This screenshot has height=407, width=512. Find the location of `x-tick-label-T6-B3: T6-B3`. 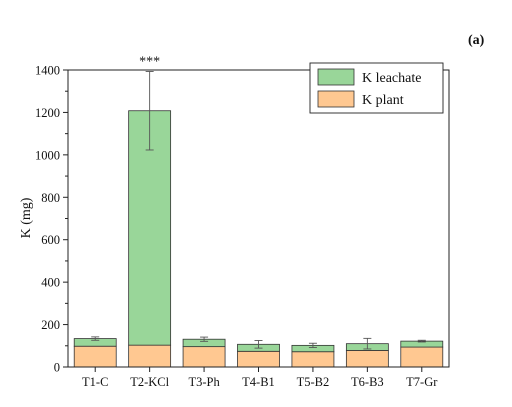

x-tick-label-T6-B3: T6-B3 is located at coordinates (367, 382).